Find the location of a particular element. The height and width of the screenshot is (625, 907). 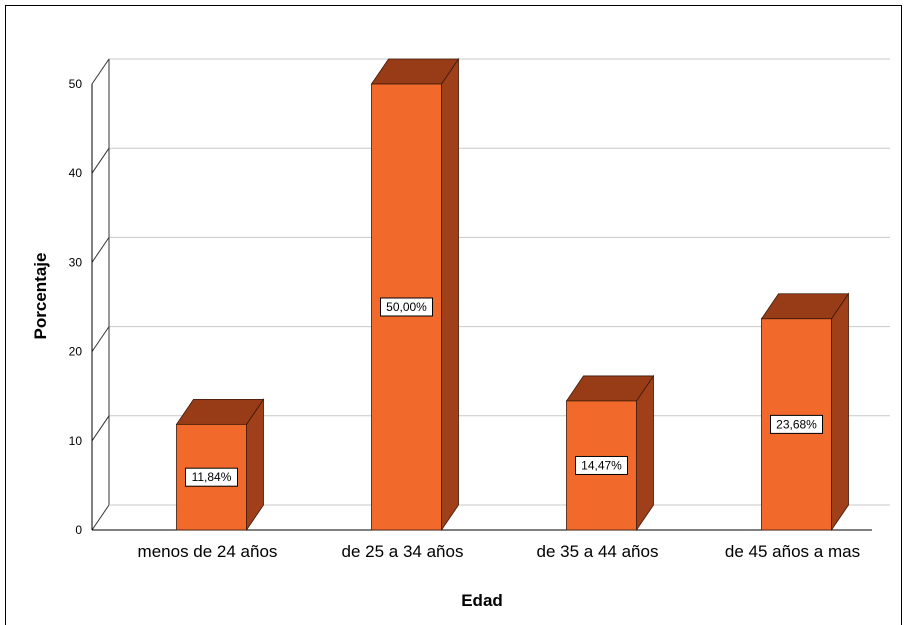

y-tick-label: 50 is located at coordinates (76, 84).